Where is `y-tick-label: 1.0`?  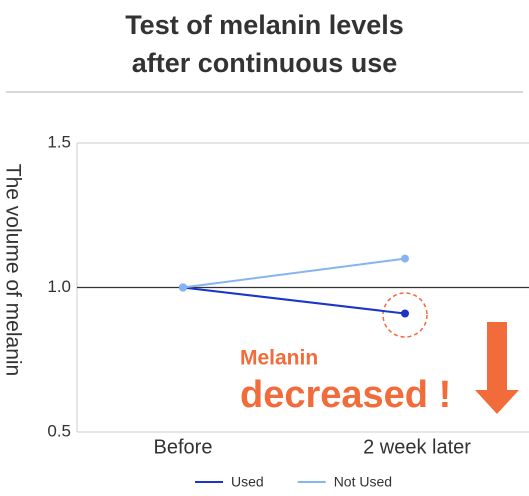 y-tick-label: 1.0 is located at coordinates (59, 286).